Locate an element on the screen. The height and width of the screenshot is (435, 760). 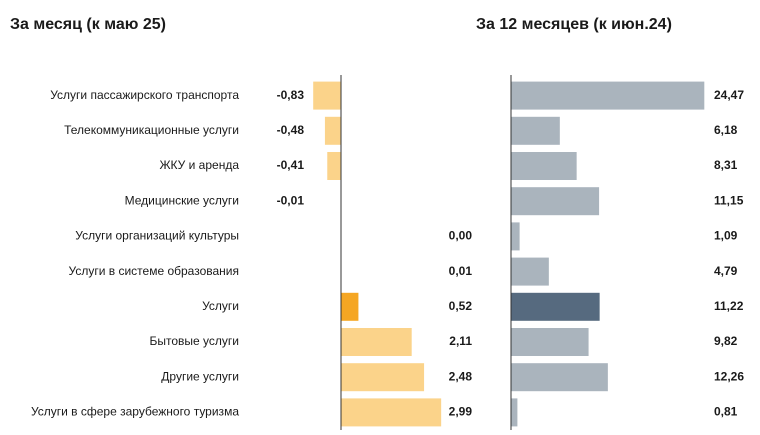
chart-title-annual: За 12 месяцев (к июн.24) is located at coordinates (574, 24).